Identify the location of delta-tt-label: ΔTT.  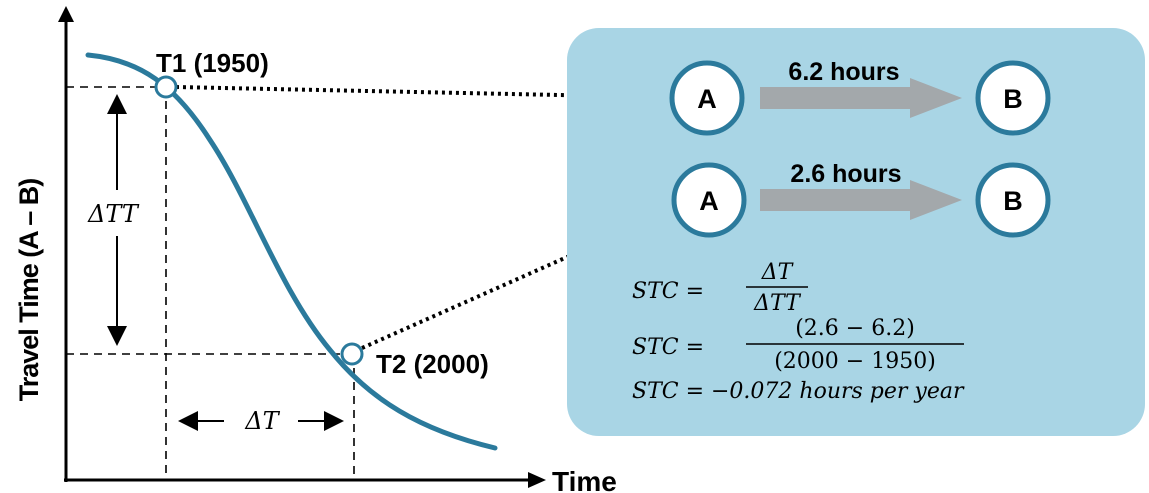
(113, 214).